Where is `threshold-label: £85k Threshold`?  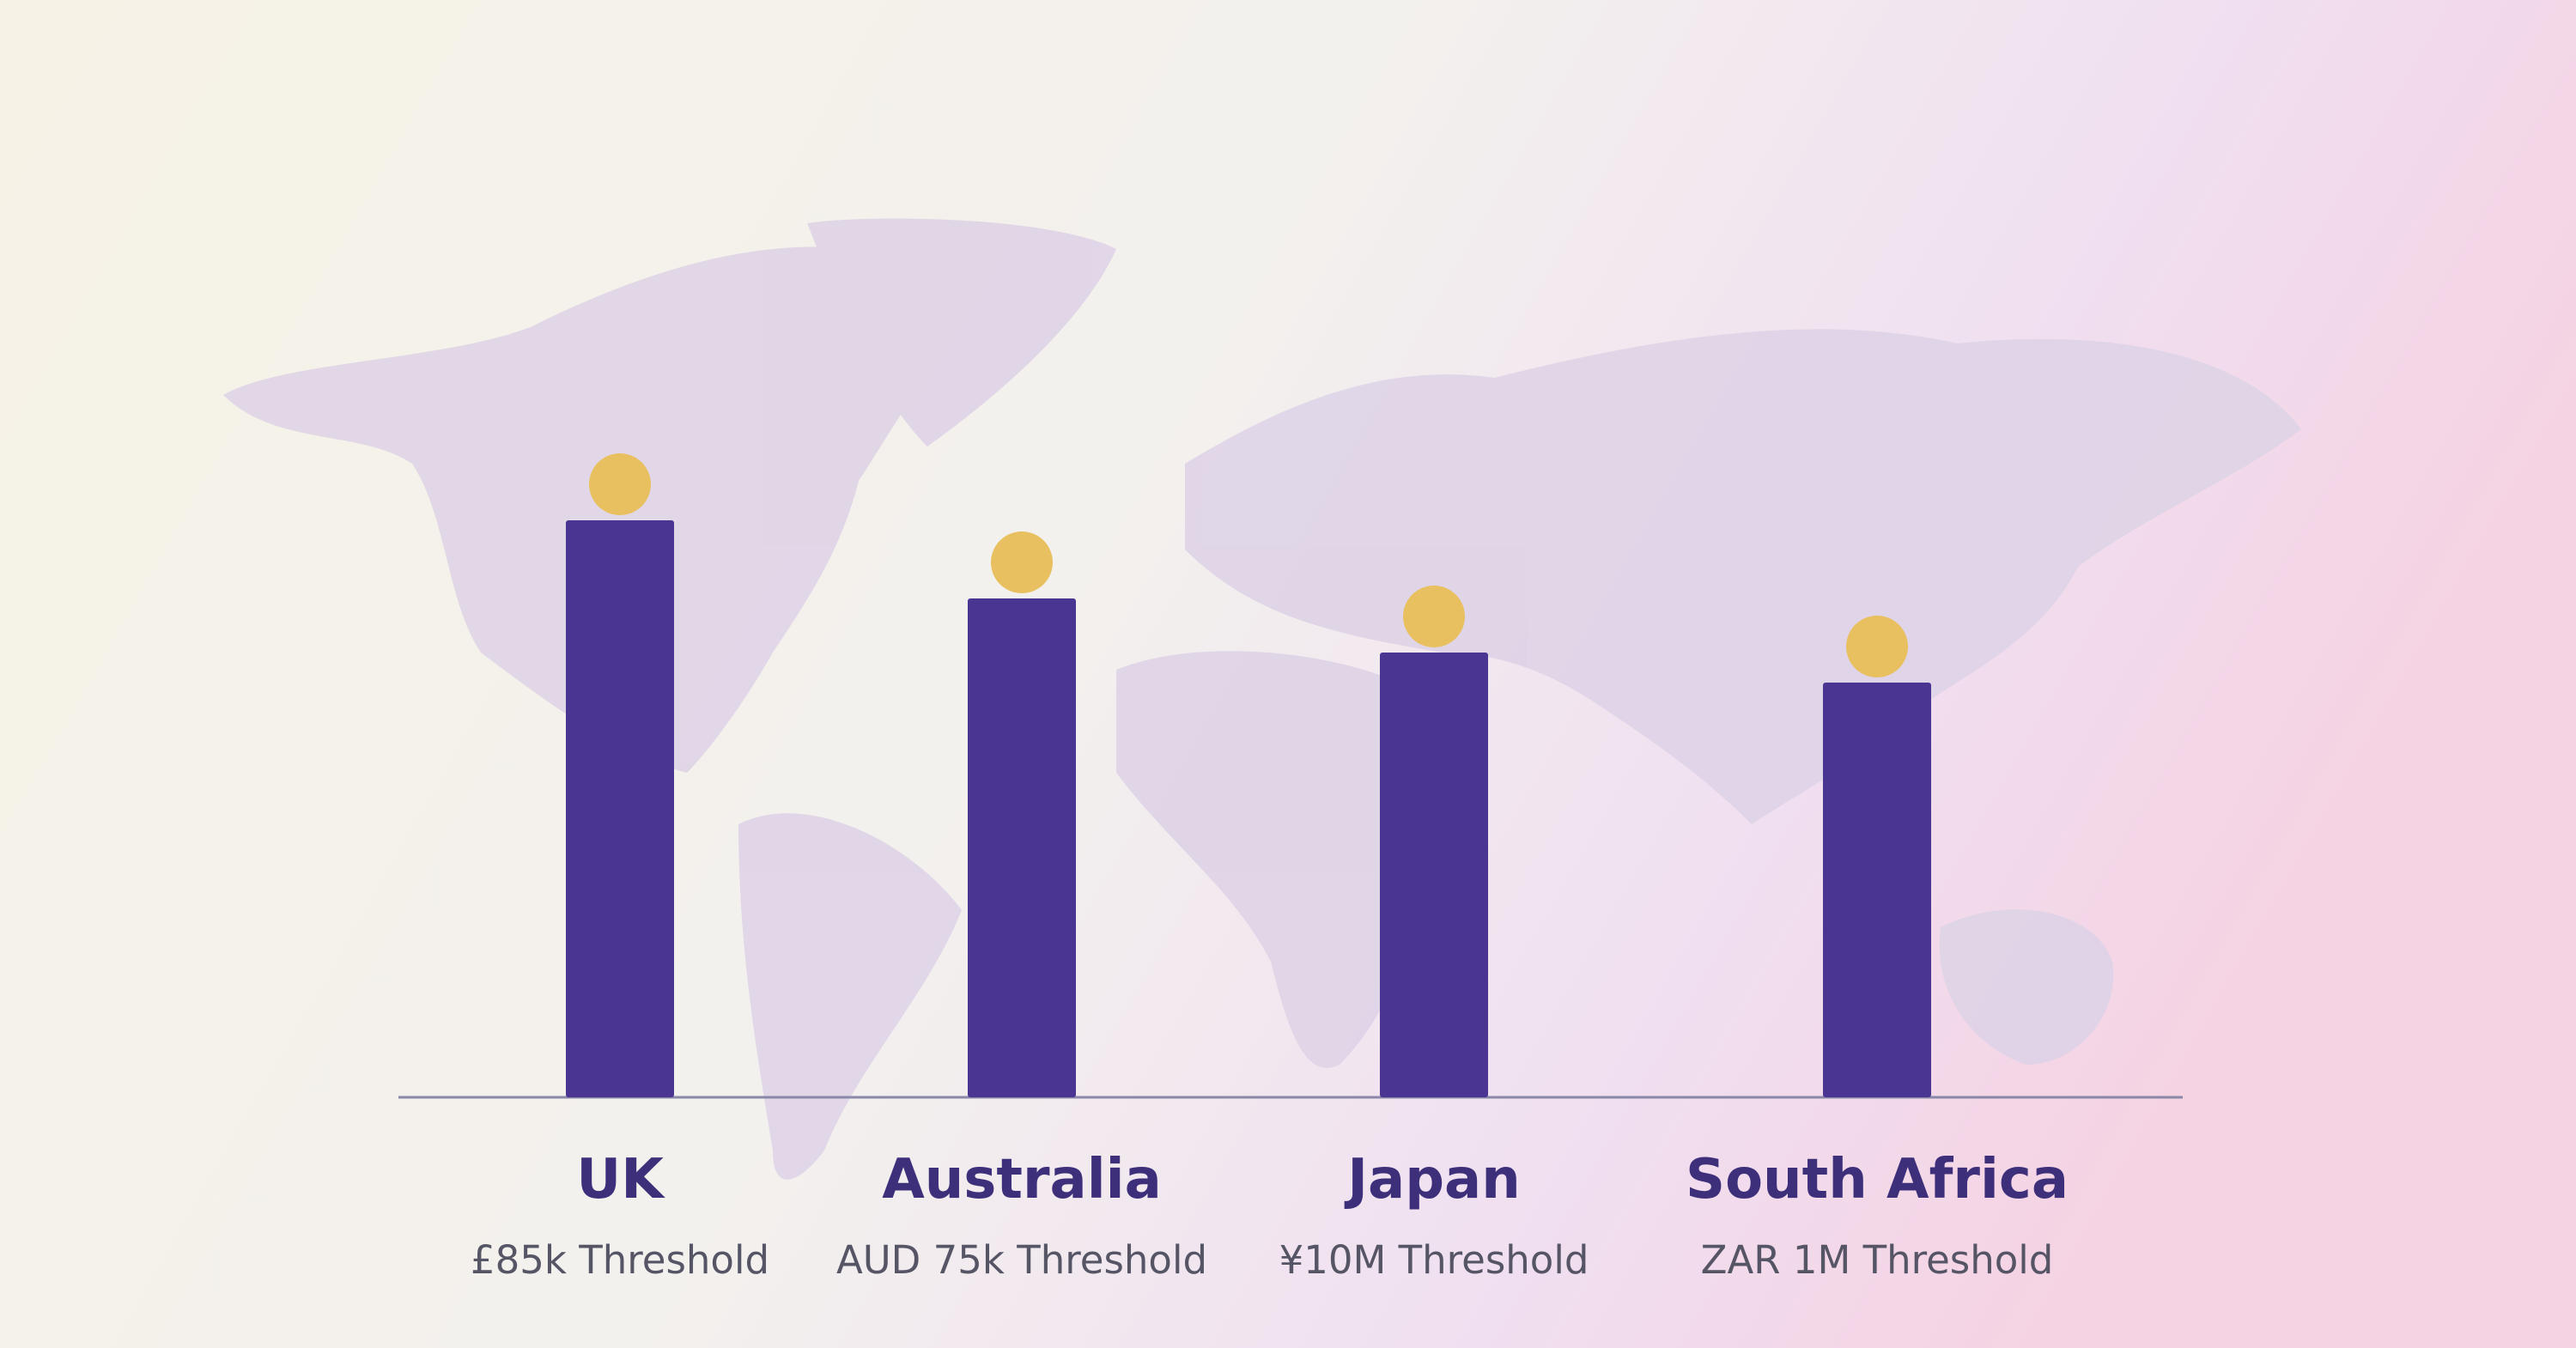
threshold-label: £85k Threshold is located at coordinates (620, 1260).